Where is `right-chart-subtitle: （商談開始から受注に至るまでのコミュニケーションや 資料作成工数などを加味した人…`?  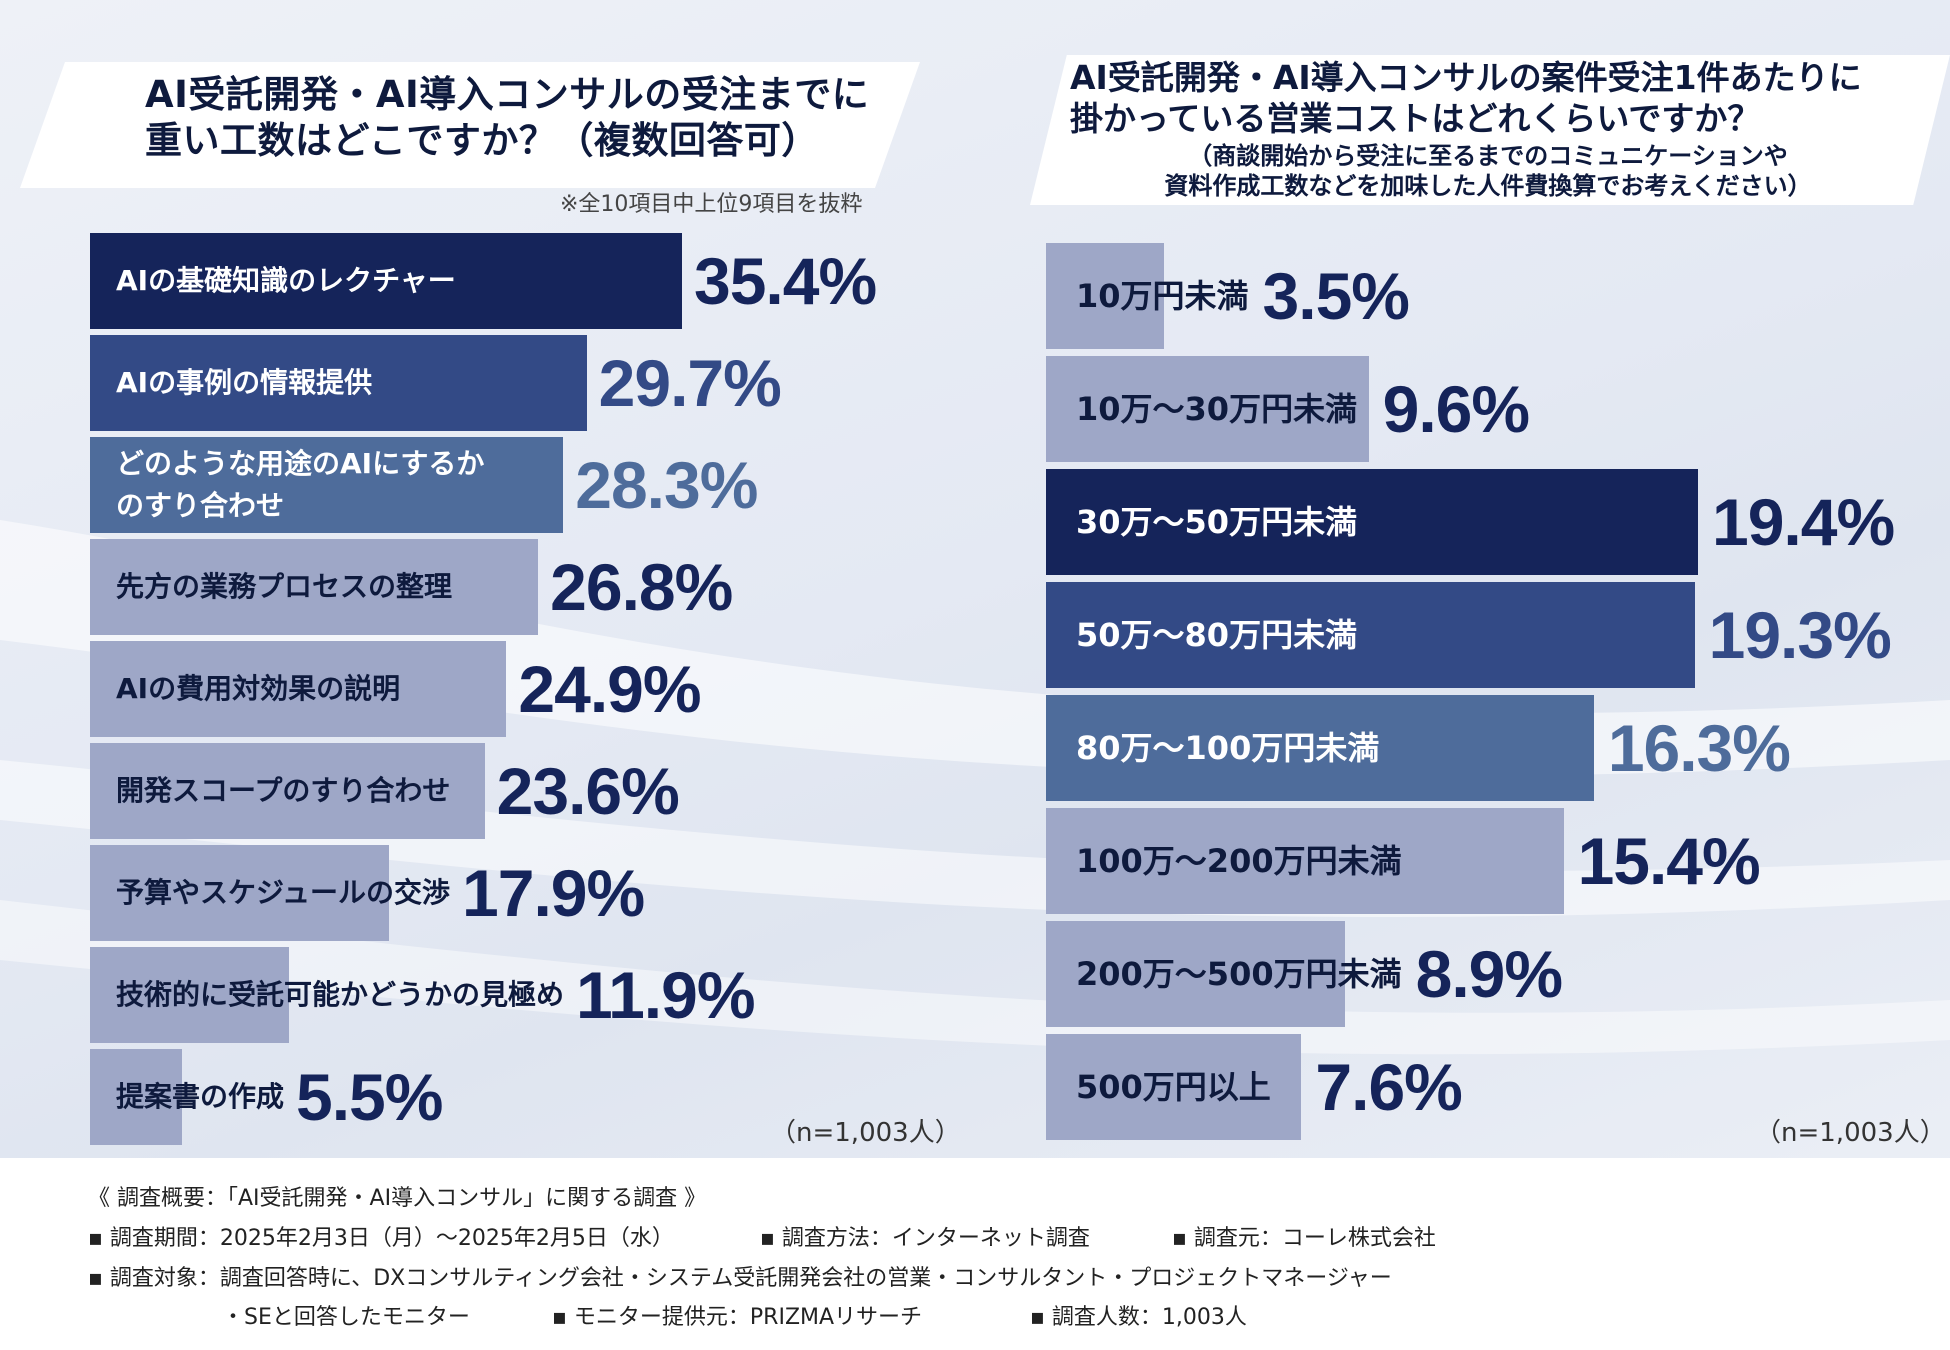 right-chart-subtitle: （商談開始から受注に至るまでのコミュニケーションや 資料作成工数などを加味した人… is located at coordinates (1488, 171).